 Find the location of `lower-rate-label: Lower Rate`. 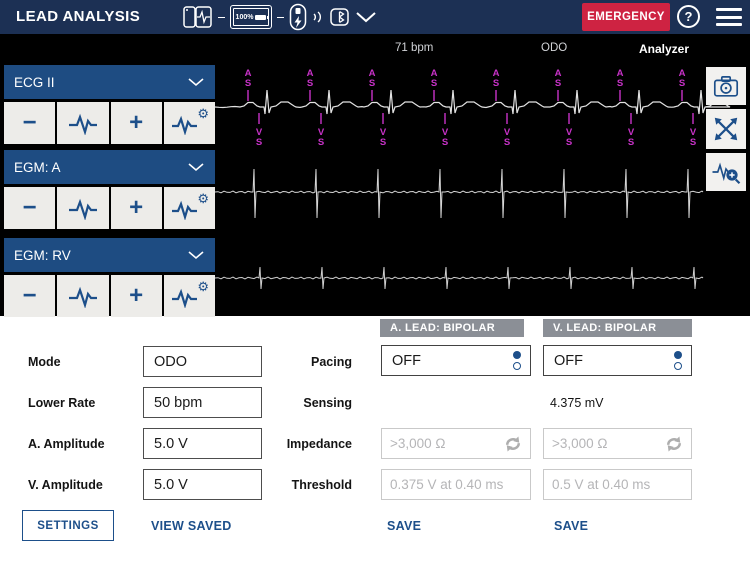

lower-rate-label: Lower Rate is located at coordinates (62, 403).